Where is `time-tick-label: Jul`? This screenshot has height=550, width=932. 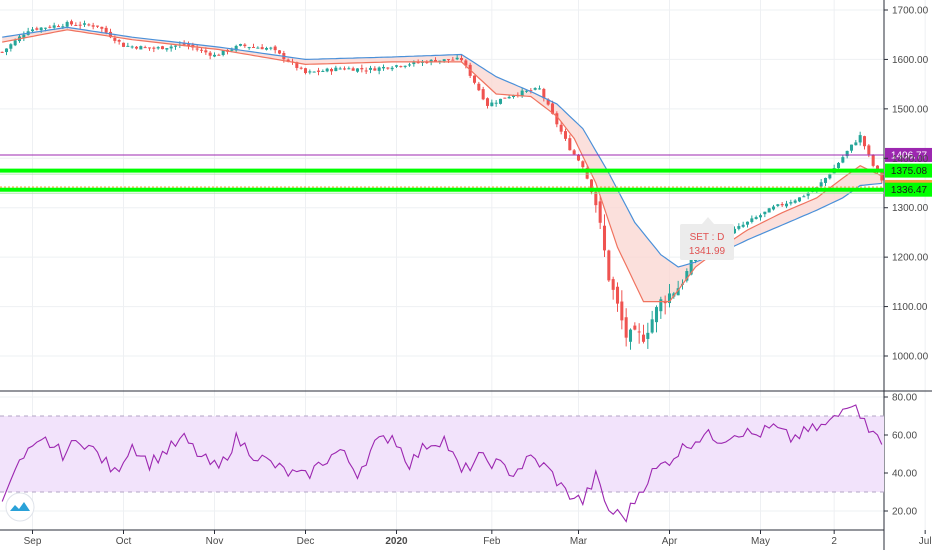
time-tick-label: Jul is located at coordinates (925, 541).